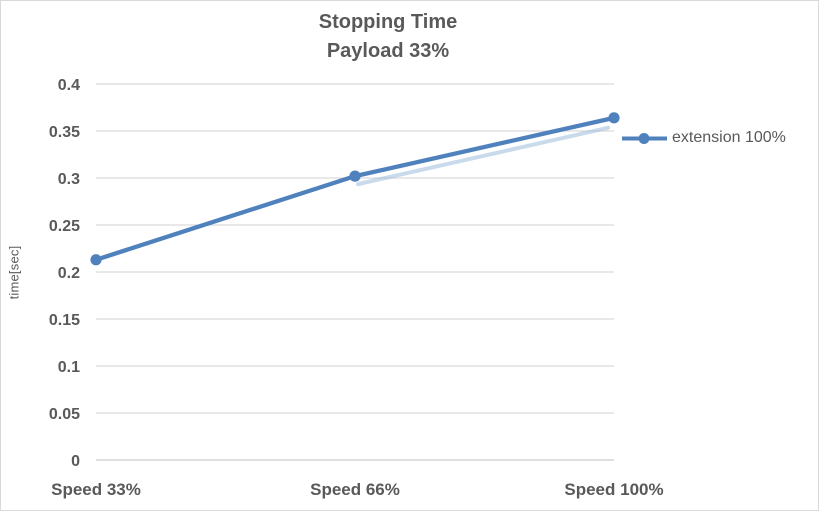  What do you see at coordinates (64, 320) in the screenshot?
I see `y-tick-label: 0.15` at bounding box center [64, 320].